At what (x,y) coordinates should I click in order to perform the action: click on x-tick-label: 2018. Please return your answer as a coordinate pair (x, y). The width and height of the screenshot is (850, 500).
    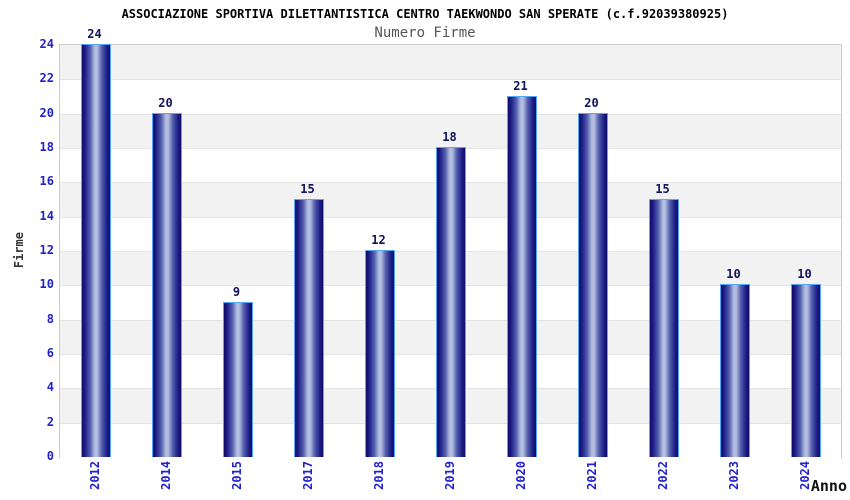
    Looking at the image, I should click on (378, 475).